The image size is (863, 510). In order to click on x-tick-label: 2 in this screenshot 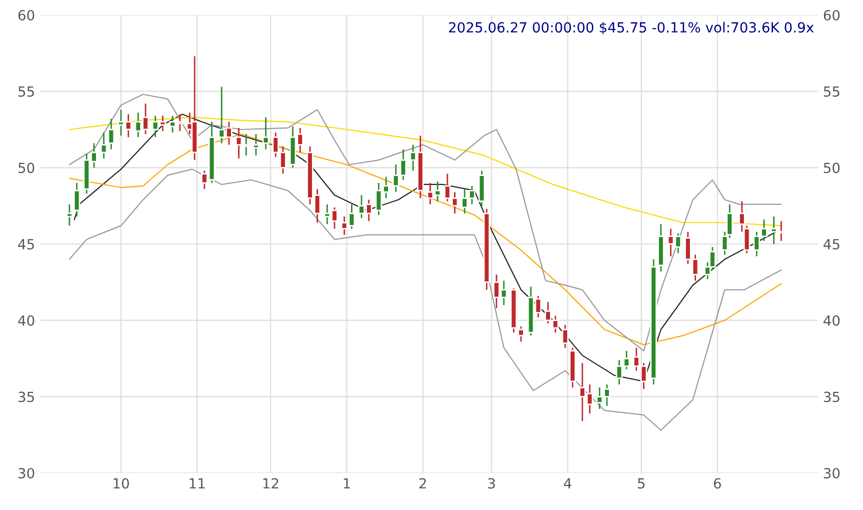, I will do `click(422, 483)`.